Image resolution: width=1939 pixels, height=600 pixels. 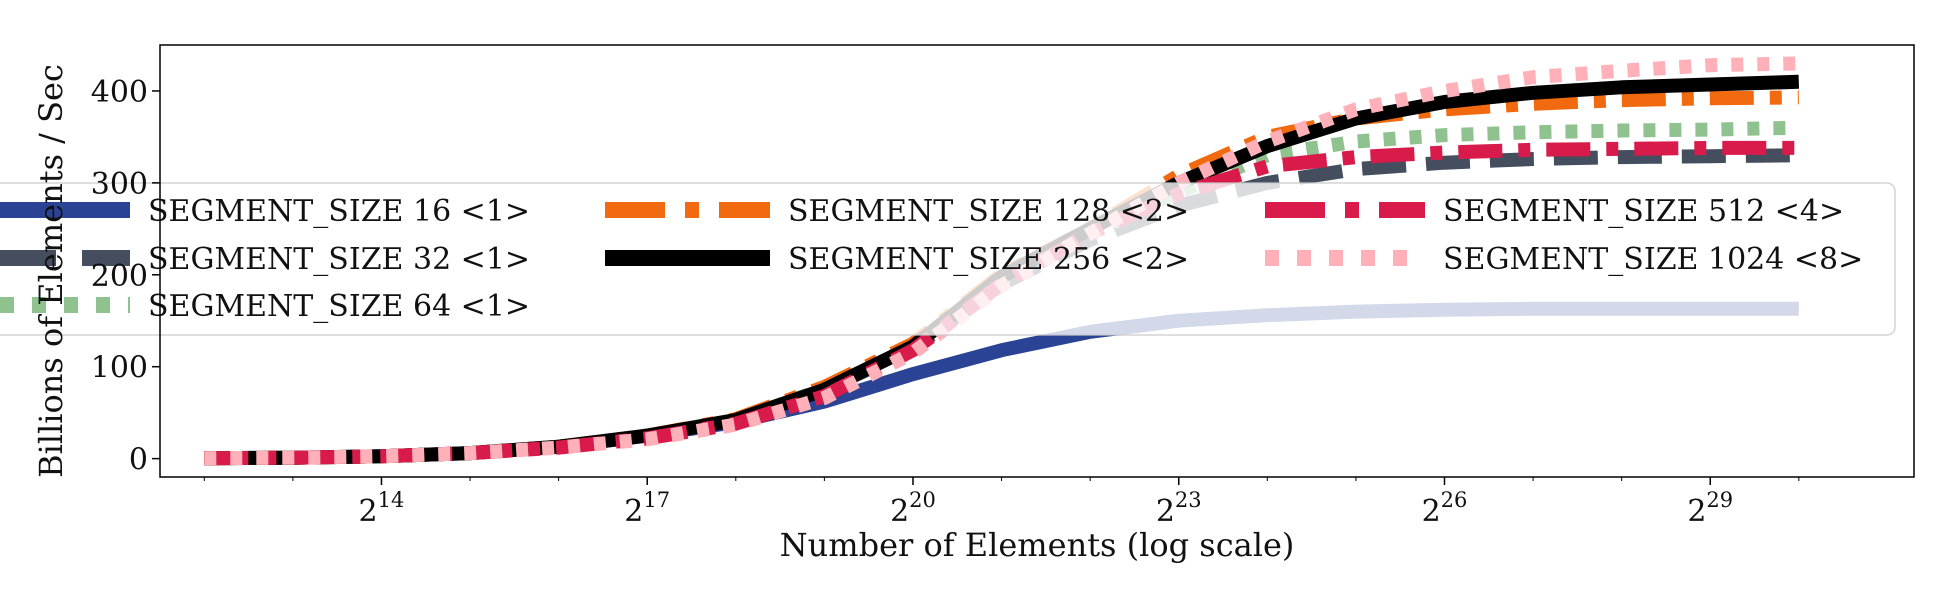 I want to click on x-tick-label: 214, so click(x=382, y=508).